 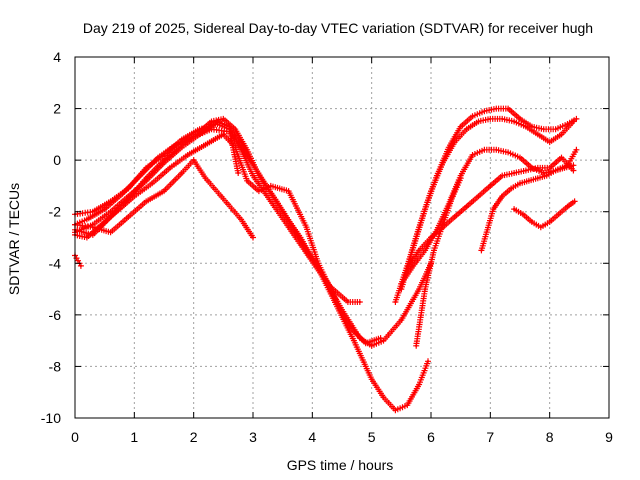 I want to click on y-tick-label: -8, so click(x=55, y=366).